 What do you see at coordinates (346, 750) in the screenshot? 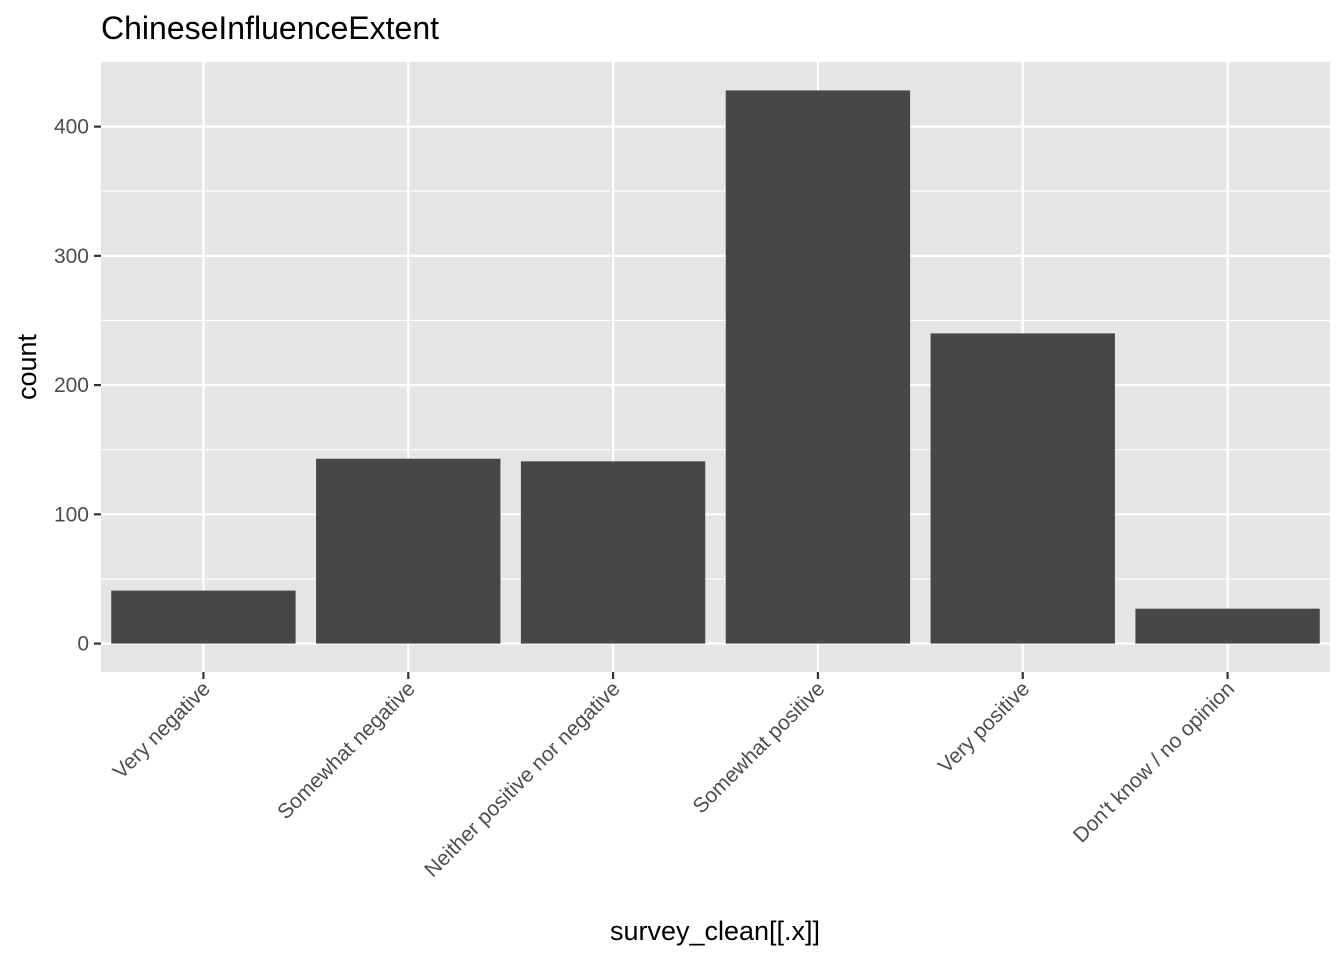
I see `x-tick-label: Somewhat negative` at bounding box center [346, 750].